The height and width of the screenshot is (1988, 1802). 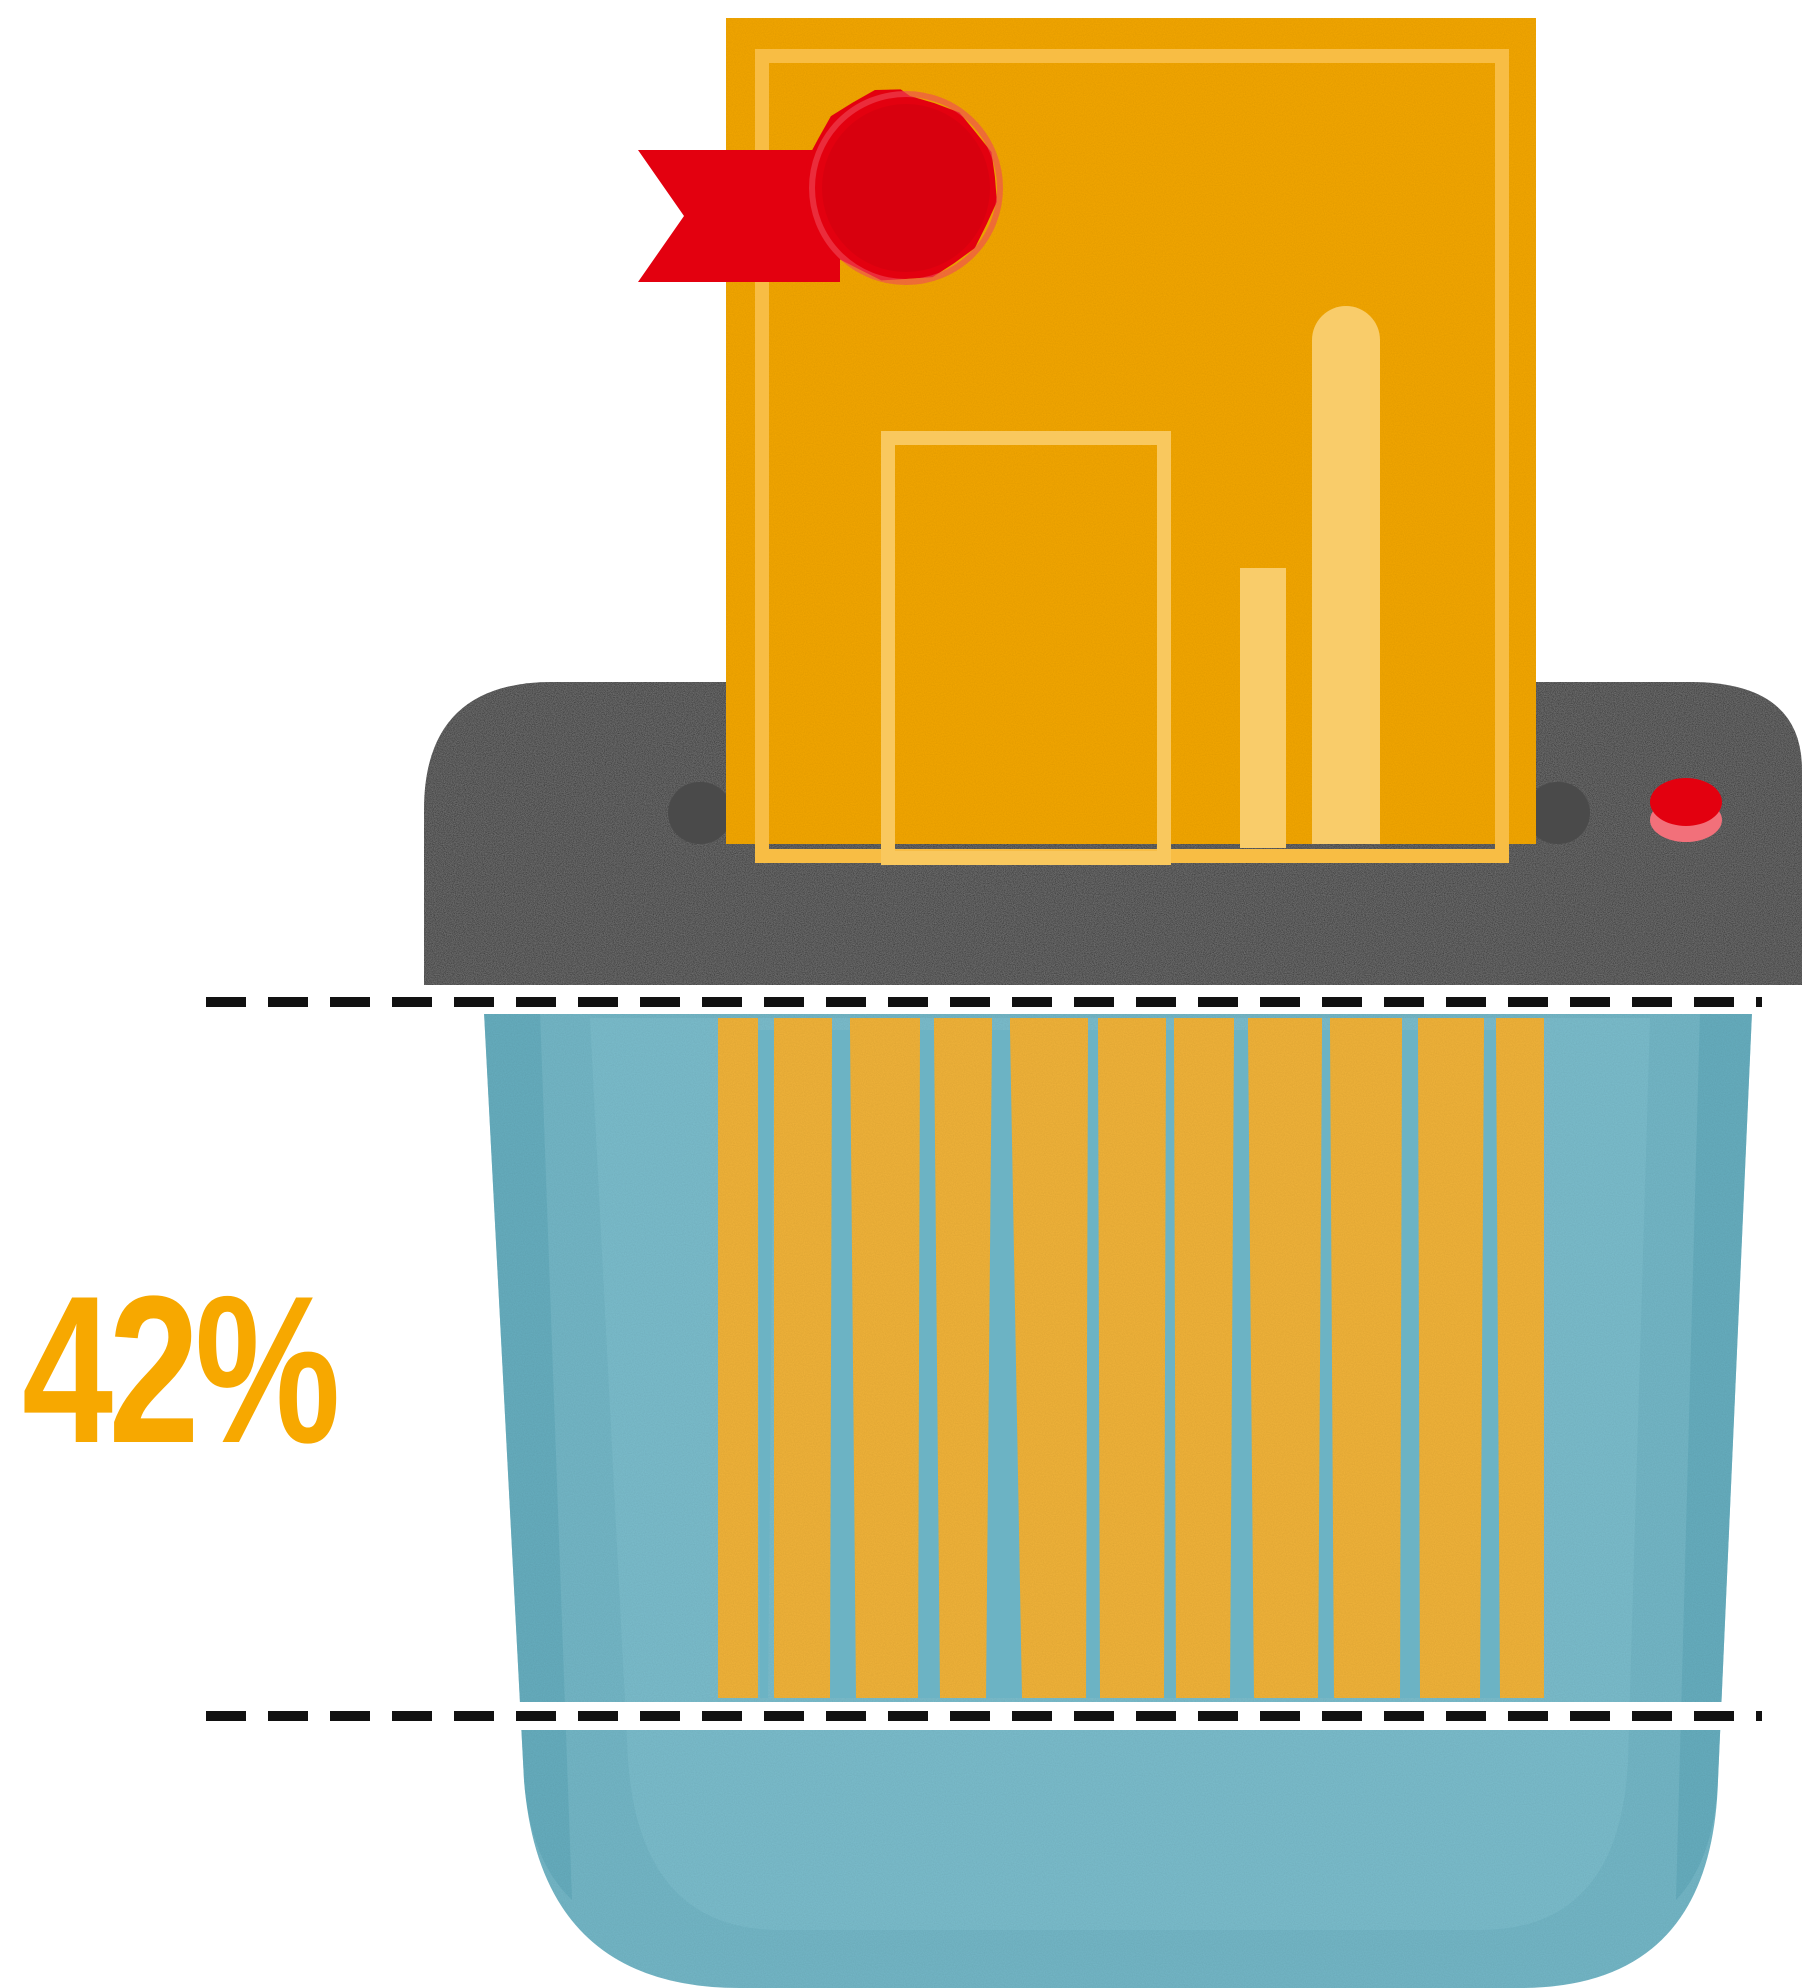 I want to click on shredder-slot-right, so click(x=1558, y=813).